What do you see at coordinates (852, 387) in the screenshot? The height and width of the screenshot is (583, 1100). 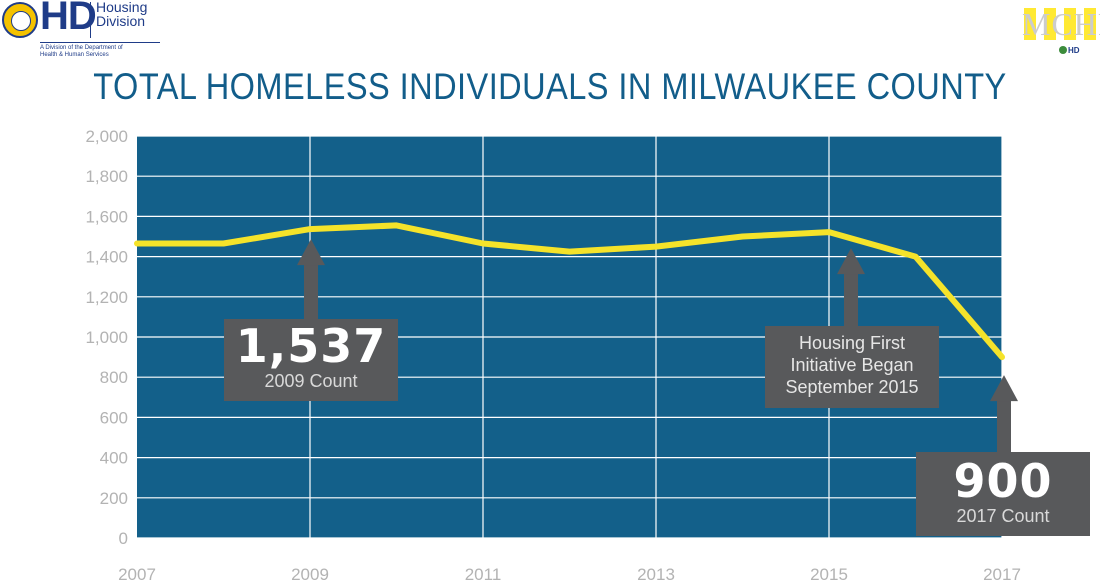 I see `callout-housing-first-line3: September 2015` at bounding box center [852, 387].